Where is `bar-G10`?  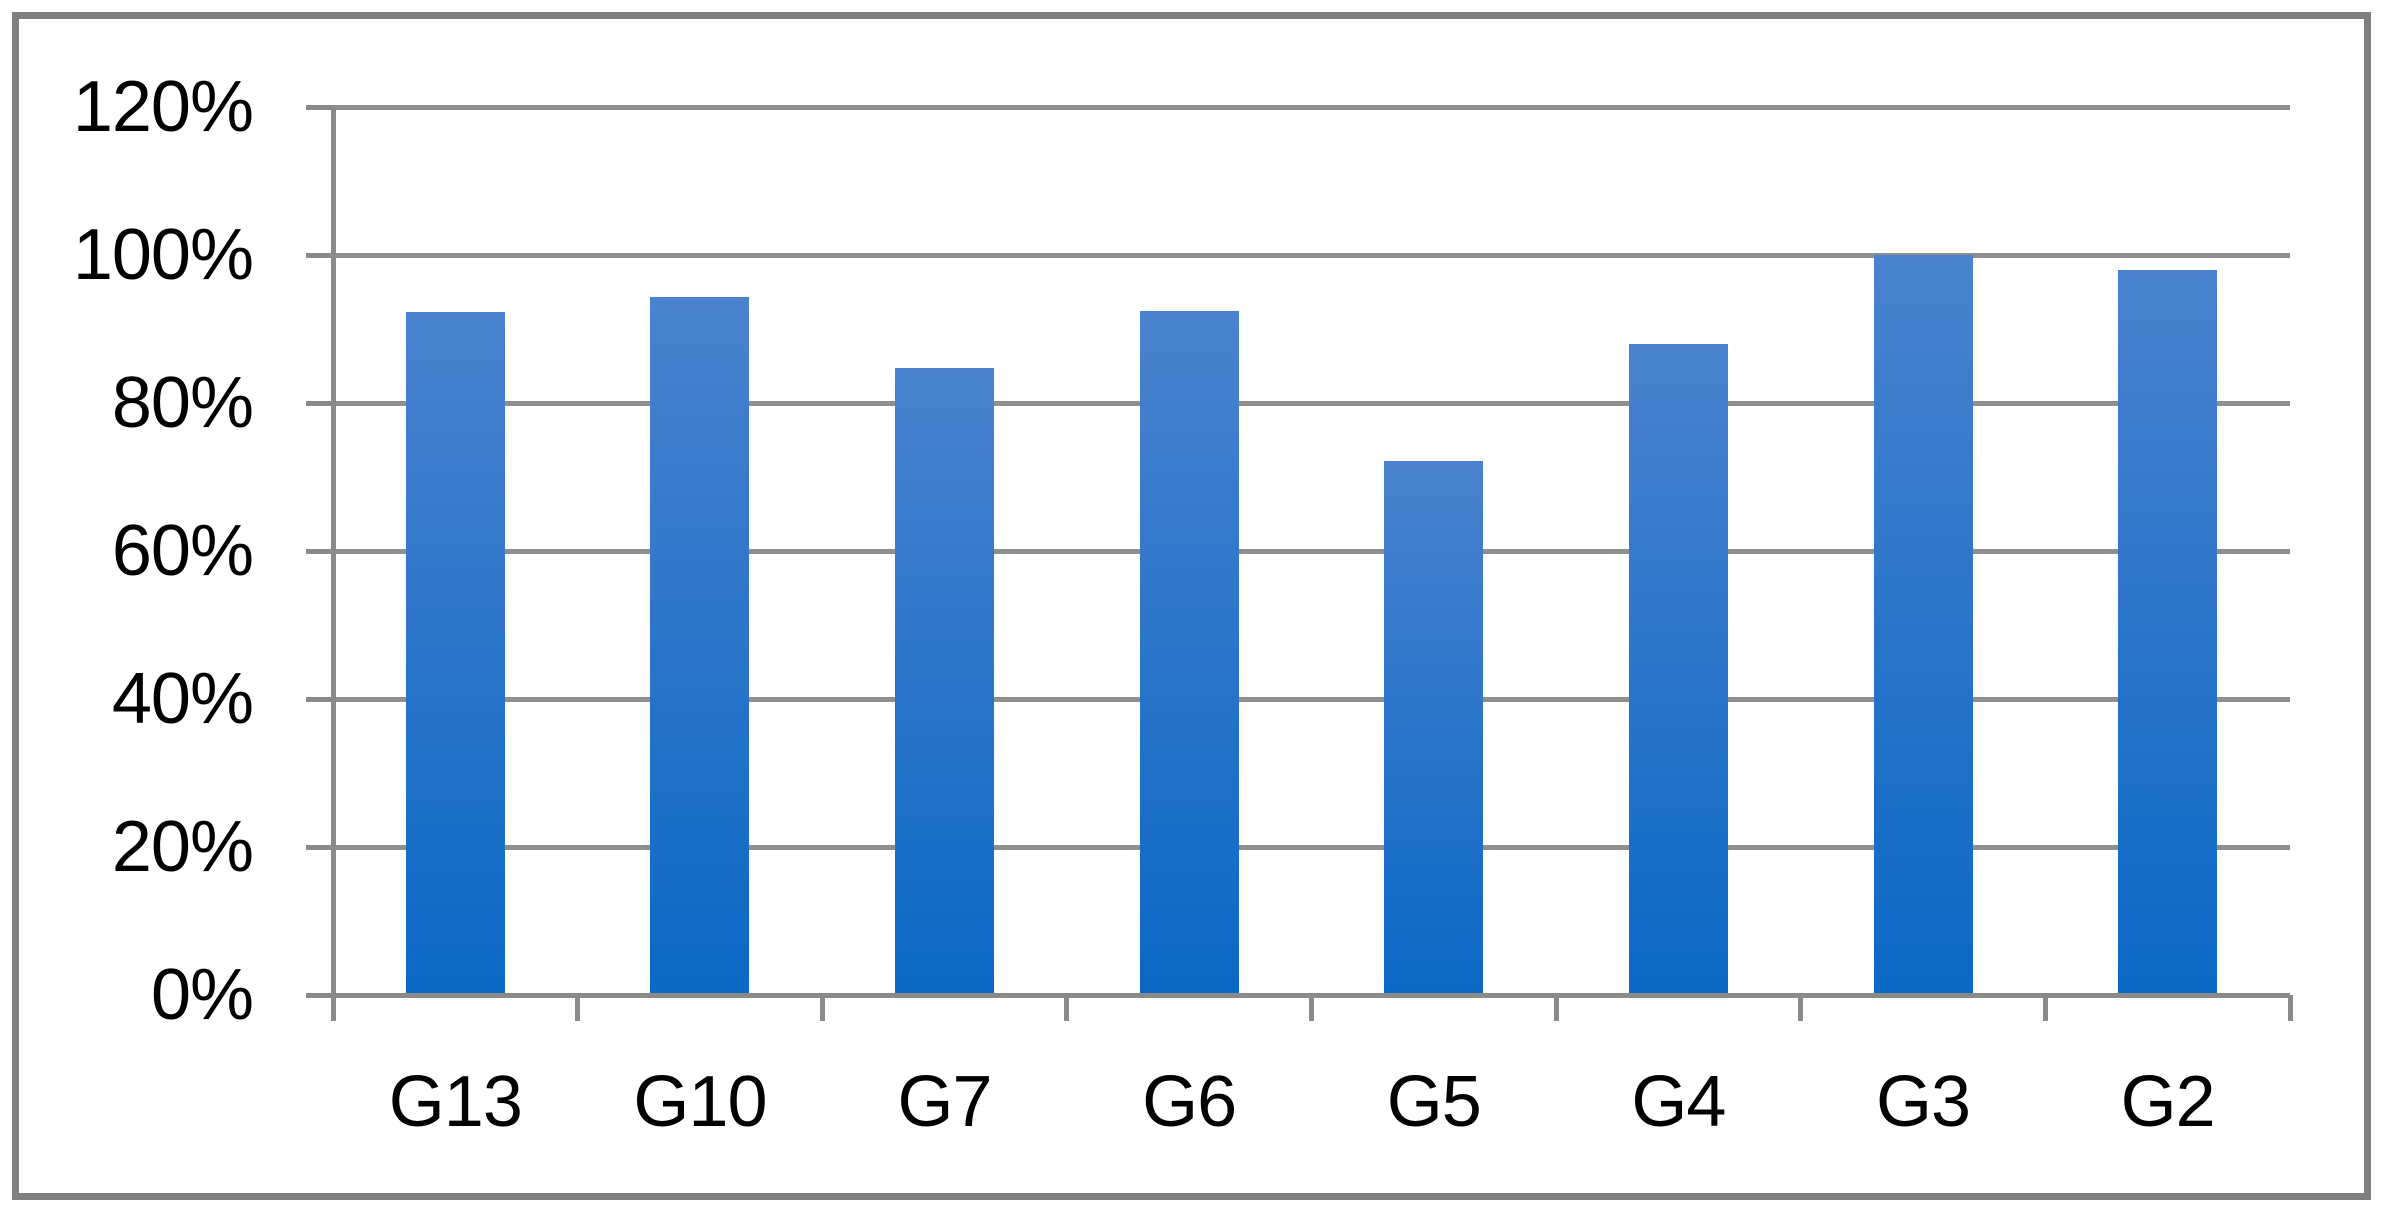
bar-G10 is located at coordinates (700, 646).